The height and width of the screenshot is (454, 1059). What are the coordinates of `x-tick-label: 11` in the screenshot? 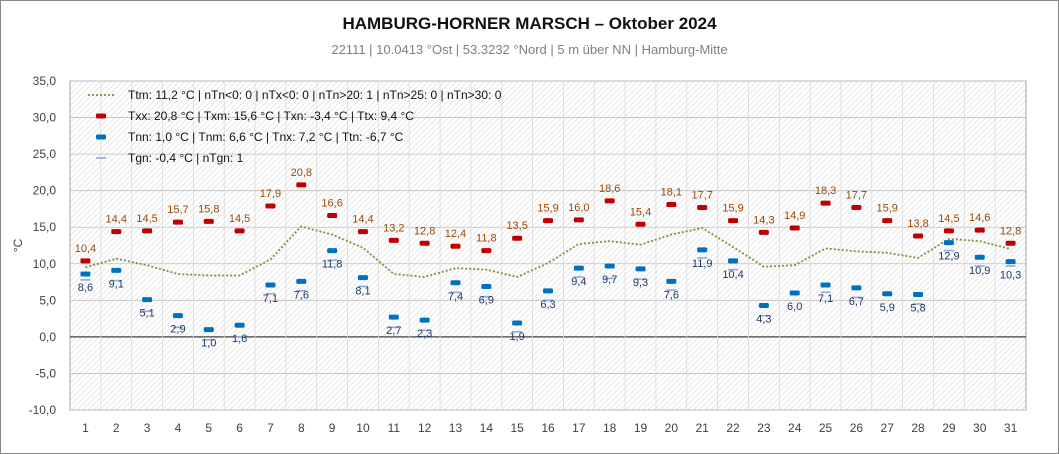 It's located at (394, 428).